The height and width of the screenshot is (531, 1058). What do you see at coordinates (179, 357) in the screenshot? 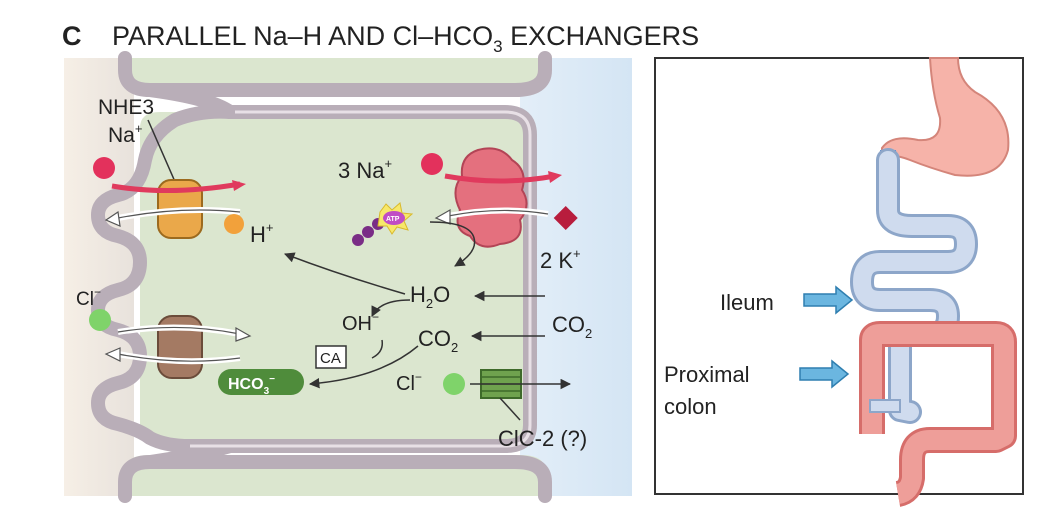
I see `hco3-flux-arrow` at bounding box center [179, 357].